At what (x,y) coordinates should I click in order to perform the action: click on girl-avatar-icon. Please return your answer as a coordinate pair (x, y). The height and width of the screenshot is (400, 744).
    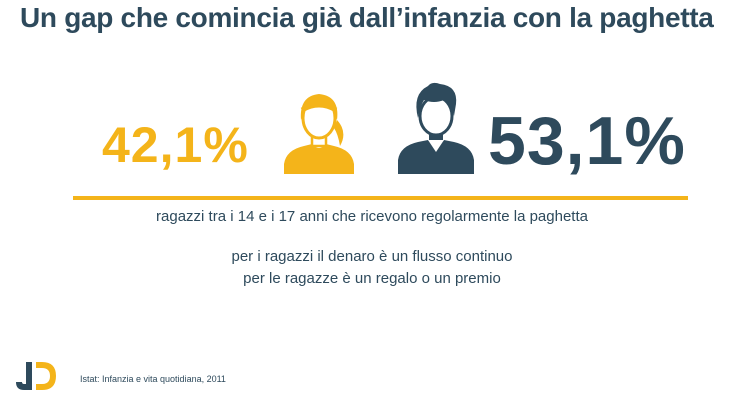
    Looking at the image, I should click on (319, 134).